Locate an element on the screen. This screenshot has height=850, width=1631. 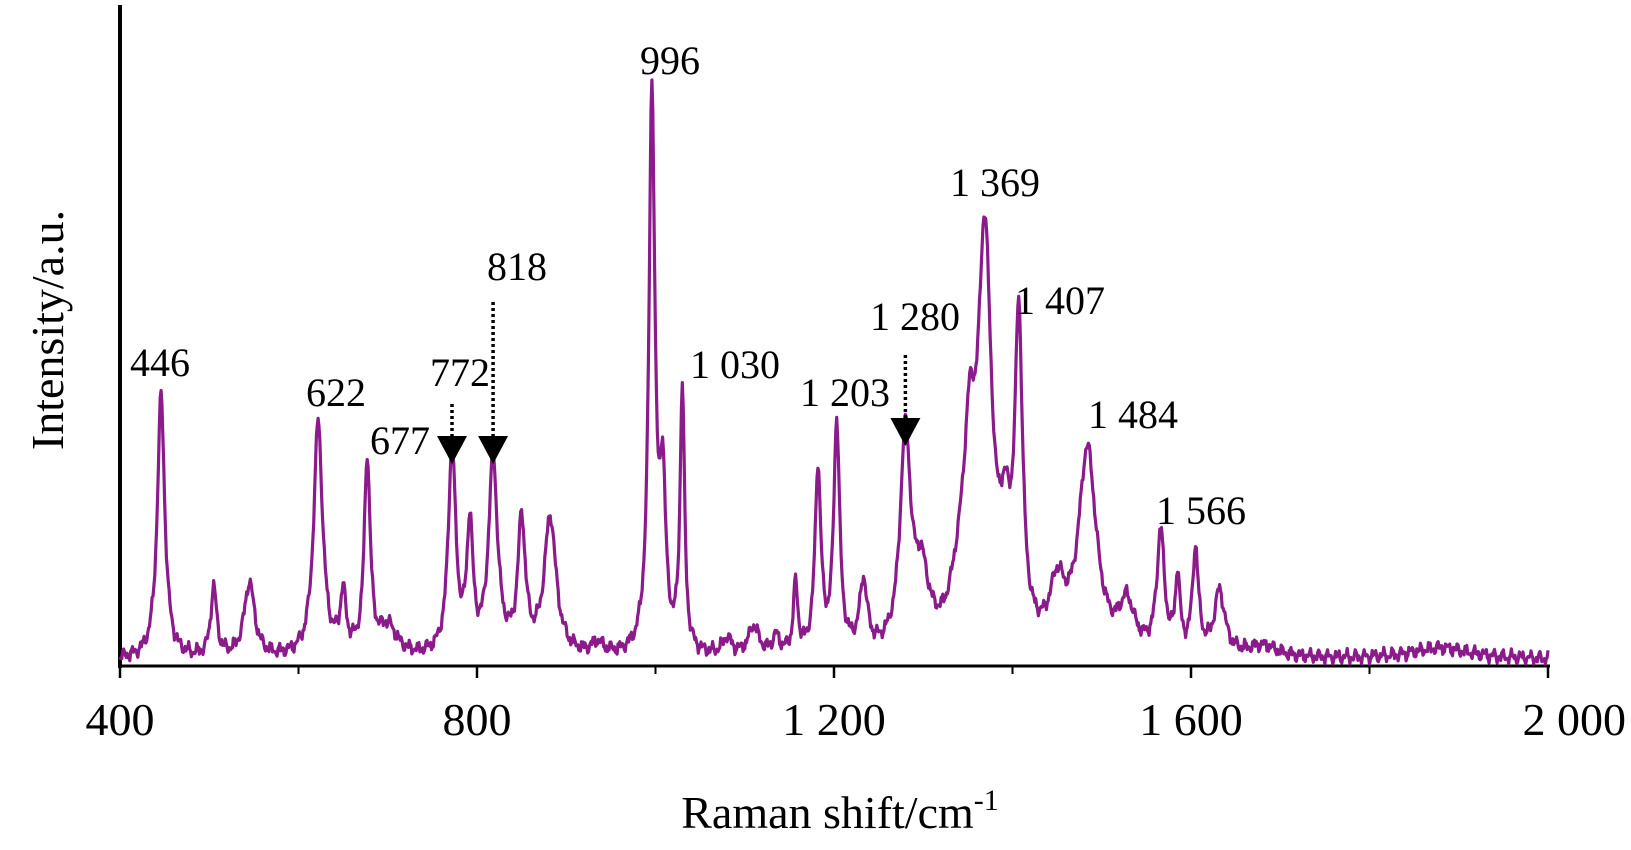
x-tick-label: 1 200 is located at coordinates (834, 719).